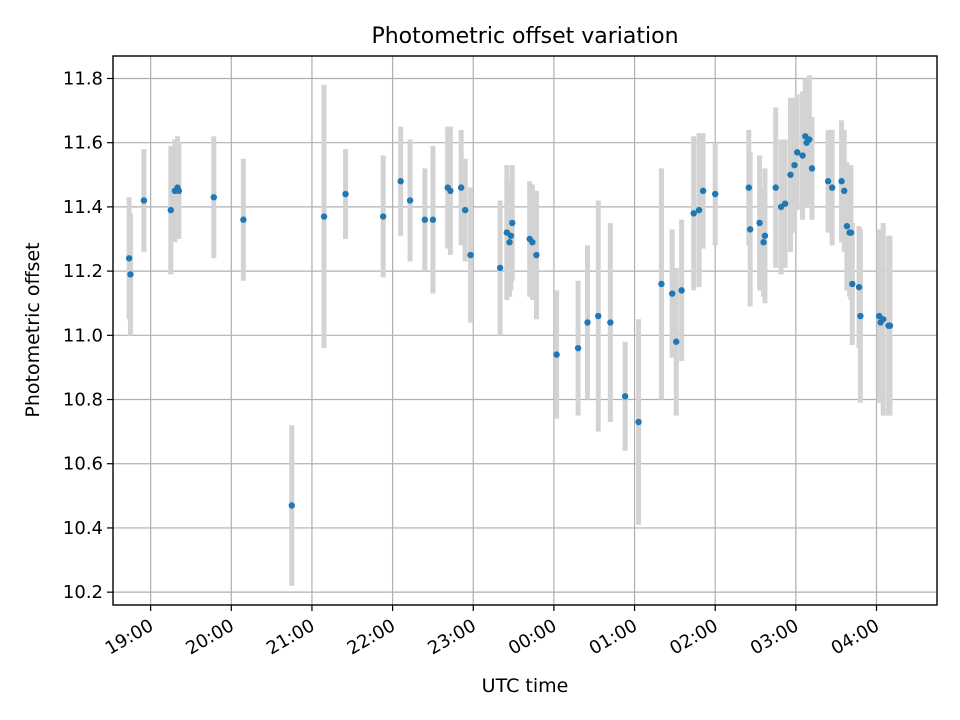 The height and width of the screenshot is (720, 960). What do you see at coordinates (451, 637) in the screenshot?
I see `x-tick-label: 23:00` at bounding box center [451, 637].